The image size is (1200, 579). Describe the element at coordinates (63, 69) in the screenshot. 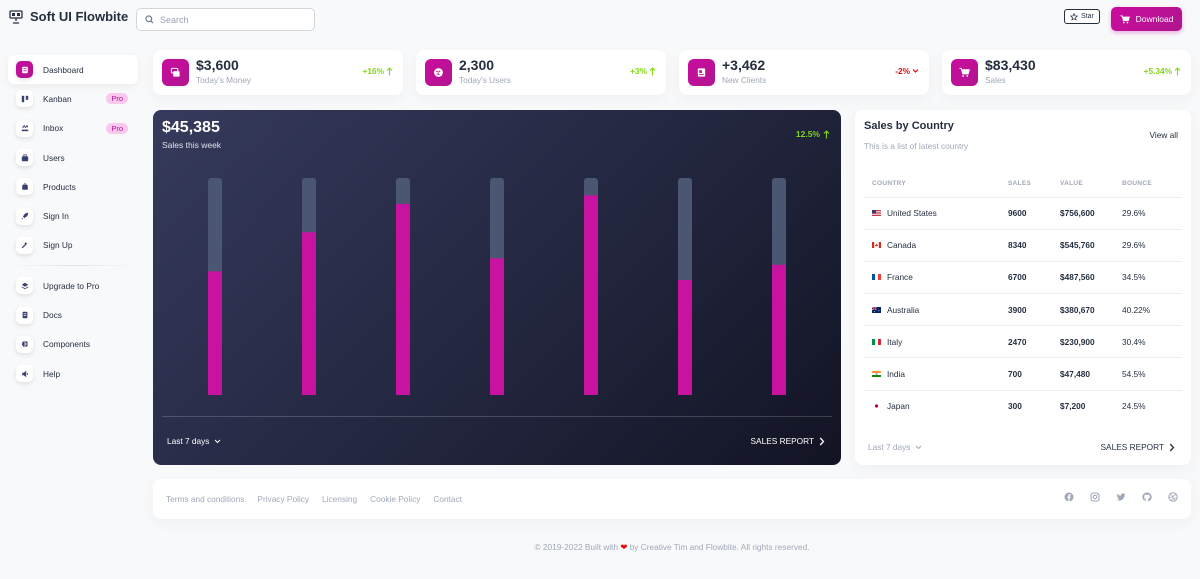

I see `sidebar-item-label: Dashboard` at that location.